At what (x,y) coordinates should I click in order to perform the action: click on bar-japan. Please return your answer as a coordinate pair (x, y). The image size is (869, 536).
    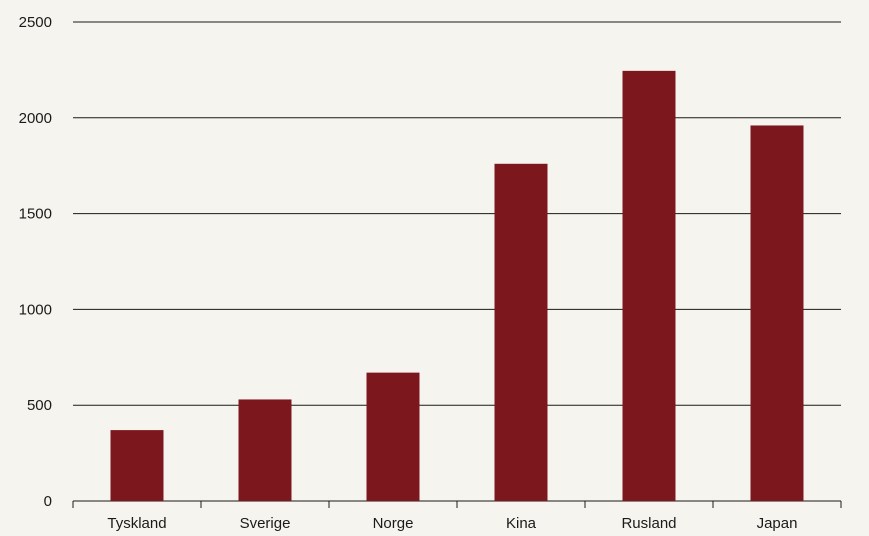
    Looking at the image, I should click on (777, 313).